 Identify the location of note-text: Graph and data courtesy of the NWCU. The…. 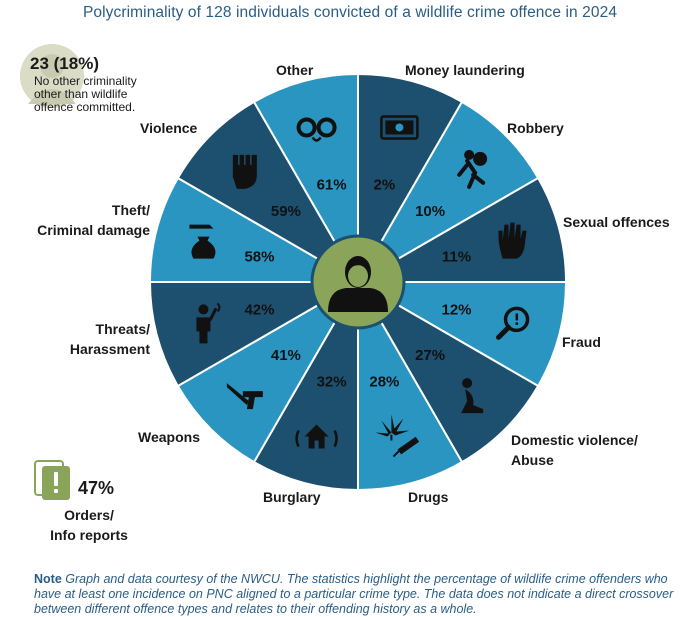
(354, 594).